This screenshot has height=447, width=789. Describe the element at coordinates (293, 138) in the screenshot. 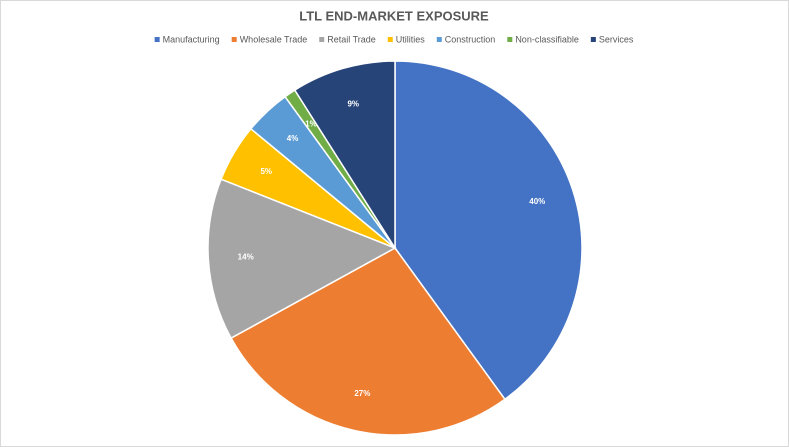

I see `data-label: 4%` at that location.